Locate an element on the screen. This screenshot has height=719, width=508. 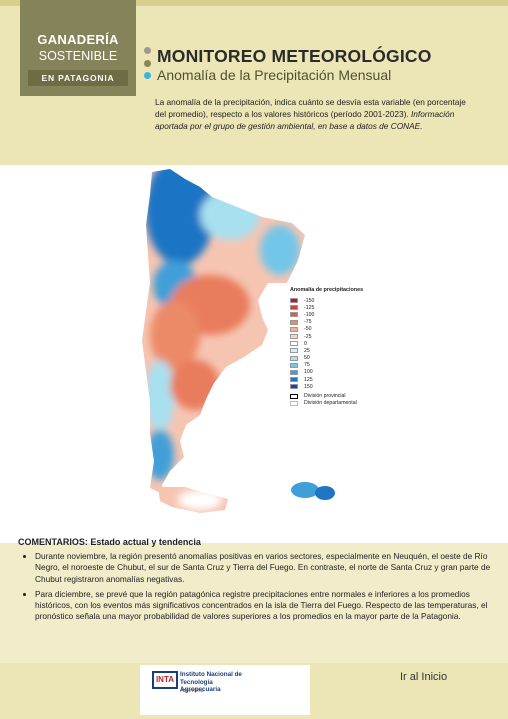
legend-label: -150 is located at coordinates (309, 300).